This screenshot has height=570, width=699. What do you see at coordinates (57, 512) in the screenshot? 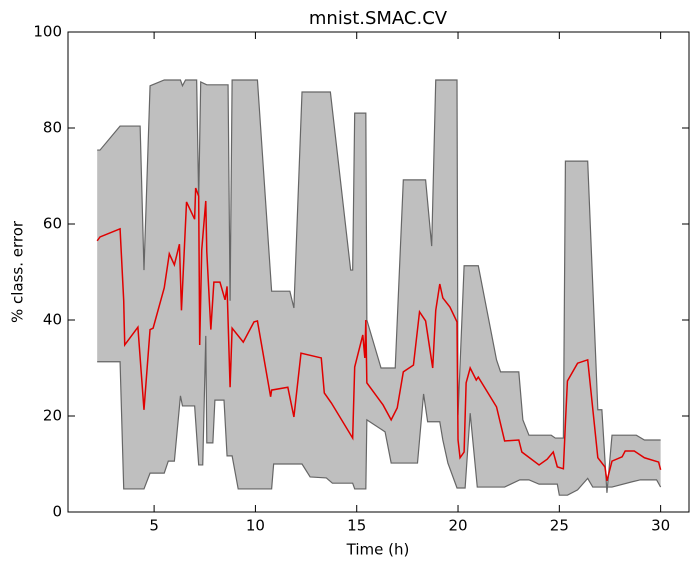
I see `y-tick-label: 0` at bounding box center [57, 512].